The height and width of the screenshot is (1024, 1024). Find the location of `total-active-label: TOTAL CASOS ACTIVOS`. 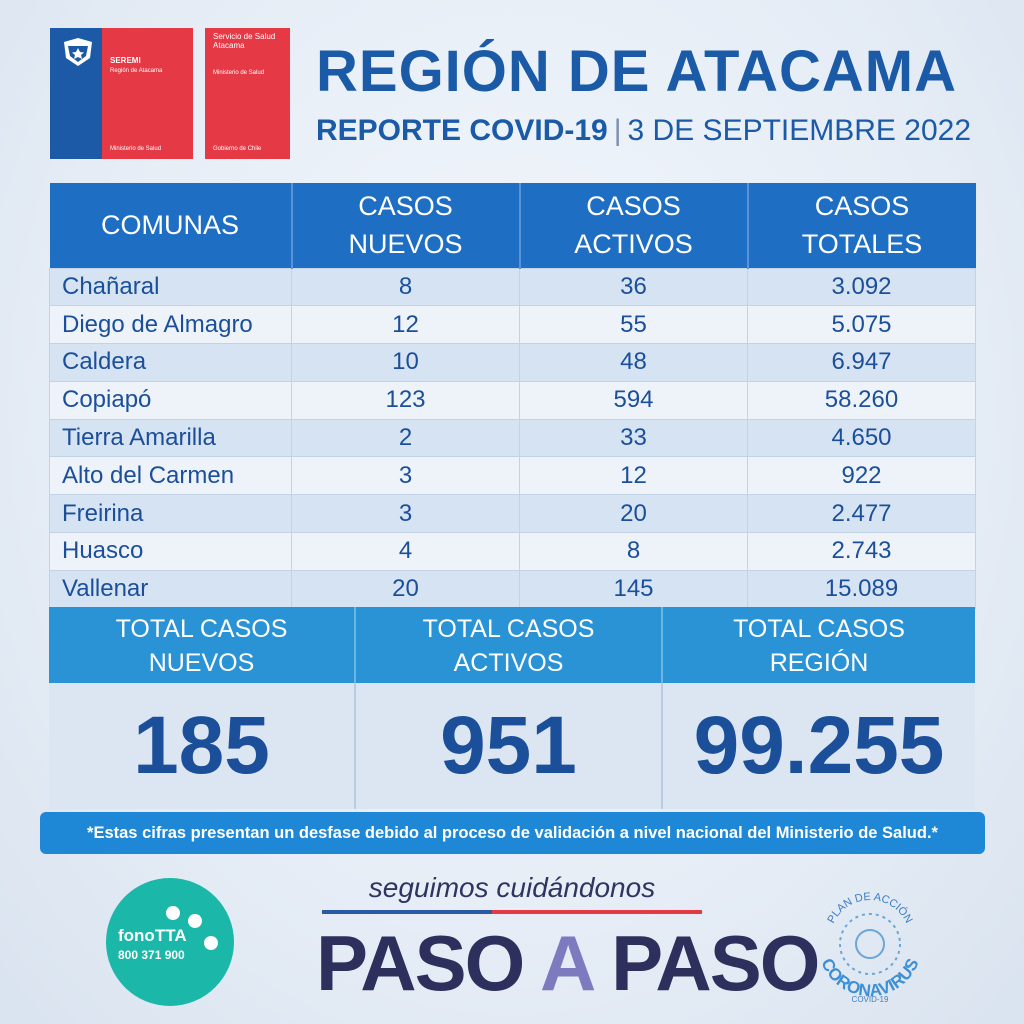

total-active-label: TOTAL CASOS ACTIVOS is located at coordinates (509, 645).